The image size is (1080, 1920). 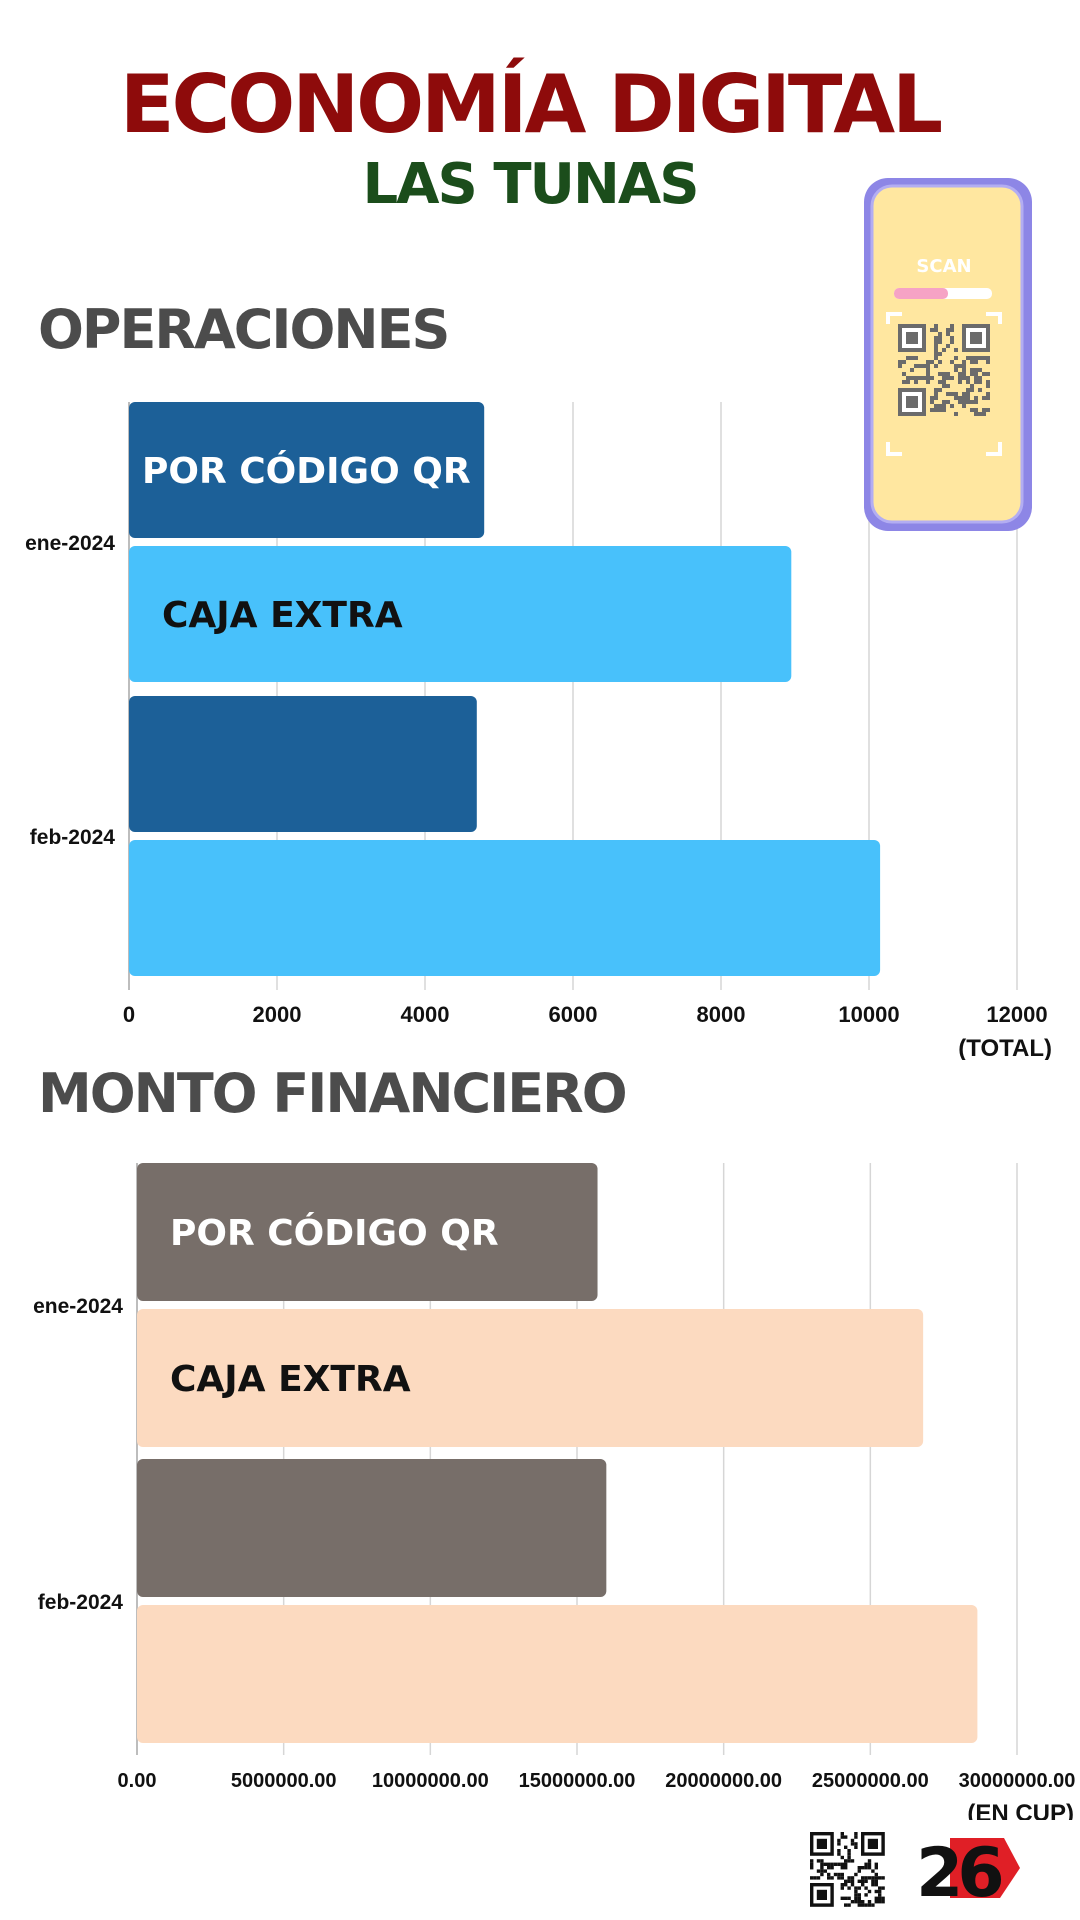 I want to click on scan-progress-fill, so click(x=921, y=293).